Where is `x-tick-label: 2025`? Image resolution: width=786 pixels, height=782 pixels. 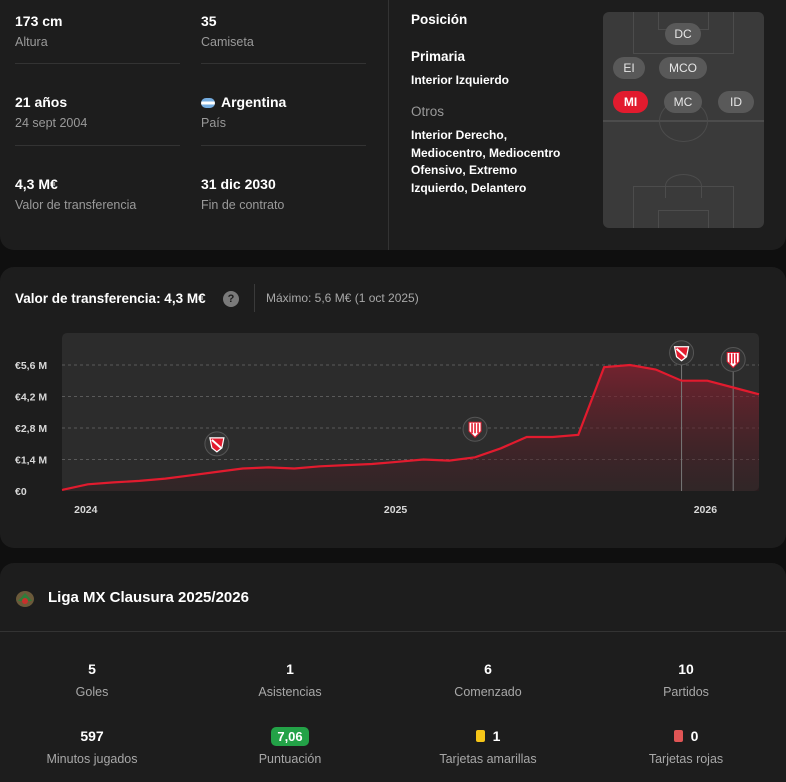 x-tick-label: 2025 is located at coordinates (396, 510).